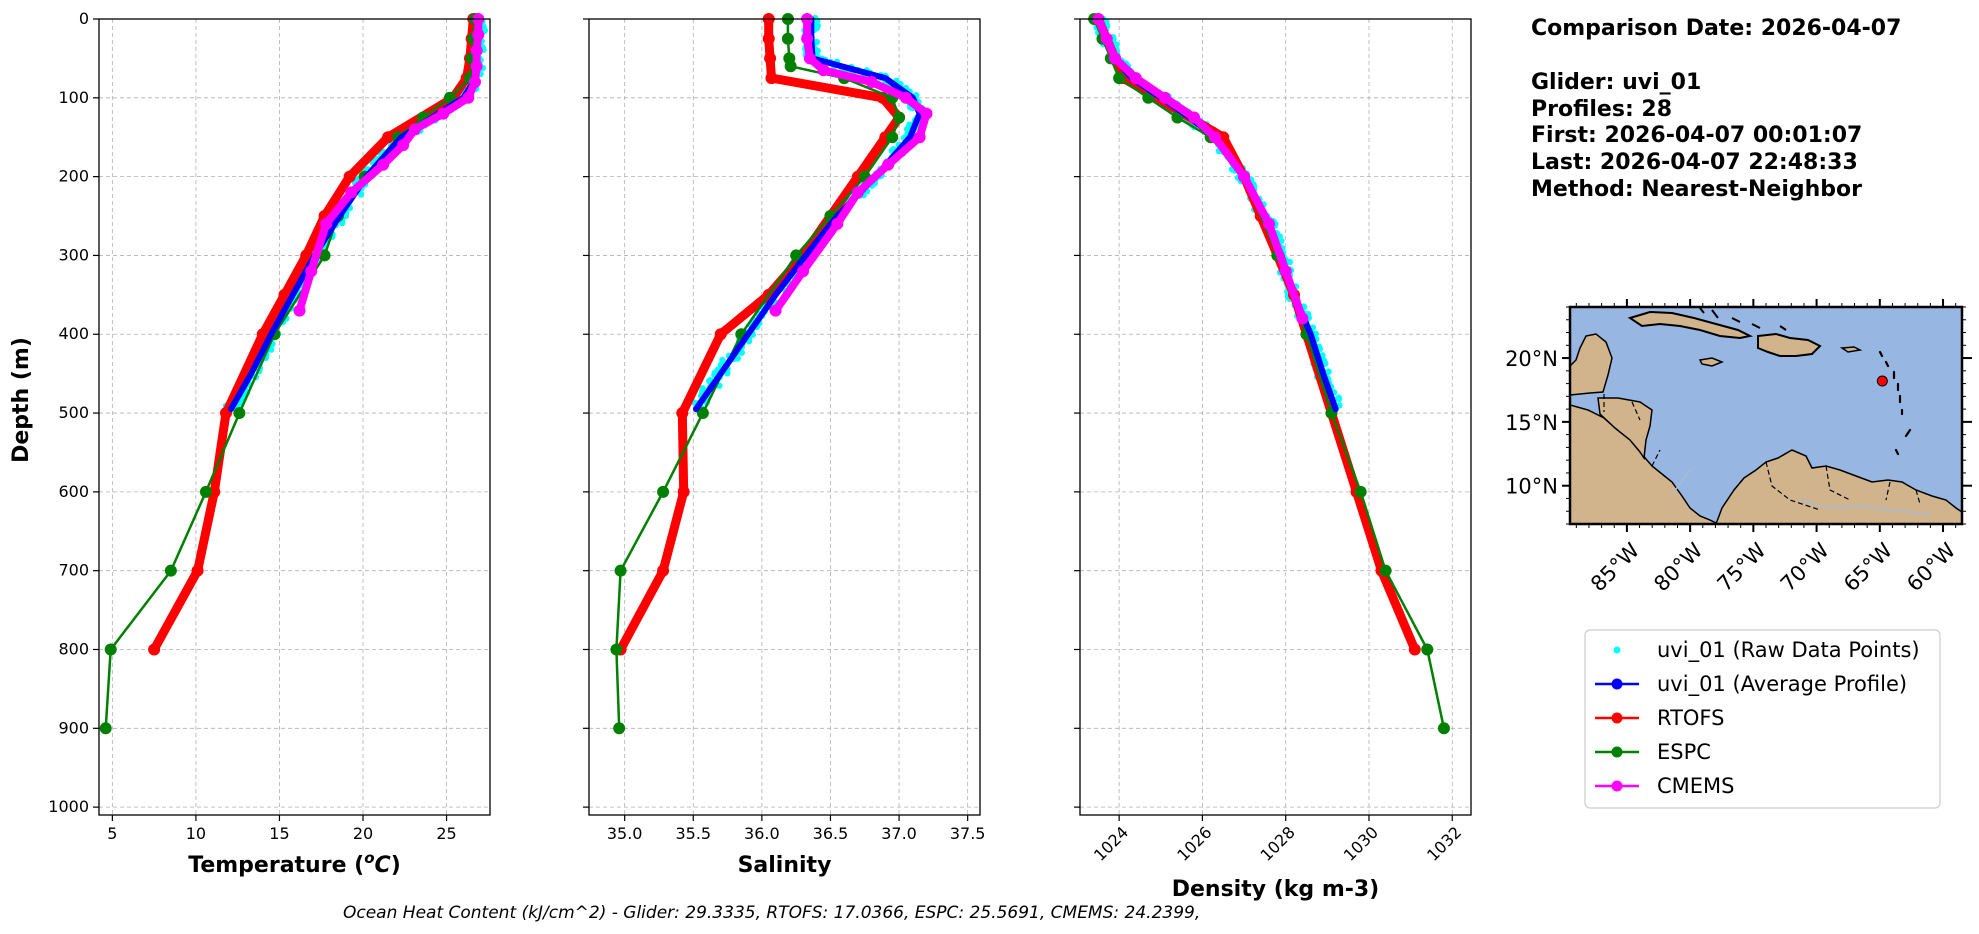 Image resolution: width=1979 pixels, height=934 pixels. I want to click on series-espc, so click(758, 374).